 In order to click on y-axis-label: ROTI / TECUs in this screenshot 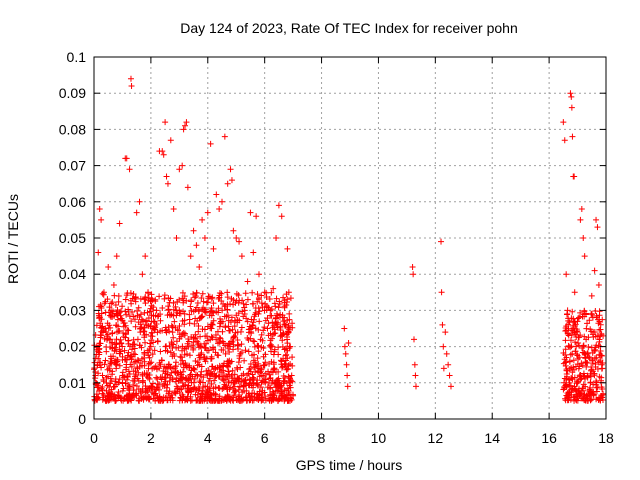, I will do `click(13, 239)`.